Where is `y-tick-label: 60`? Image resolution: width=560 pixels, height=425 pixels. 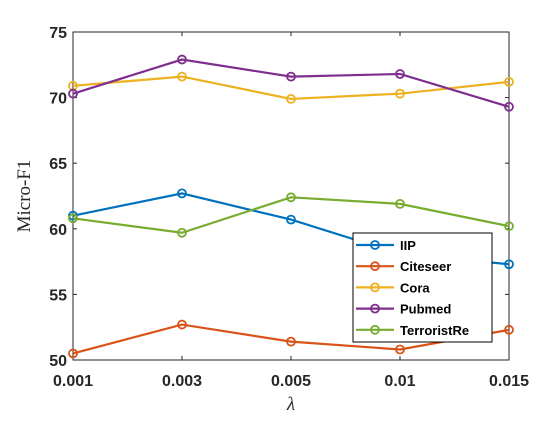 y-tick-label: 60 is located at coordinates (58, 230).